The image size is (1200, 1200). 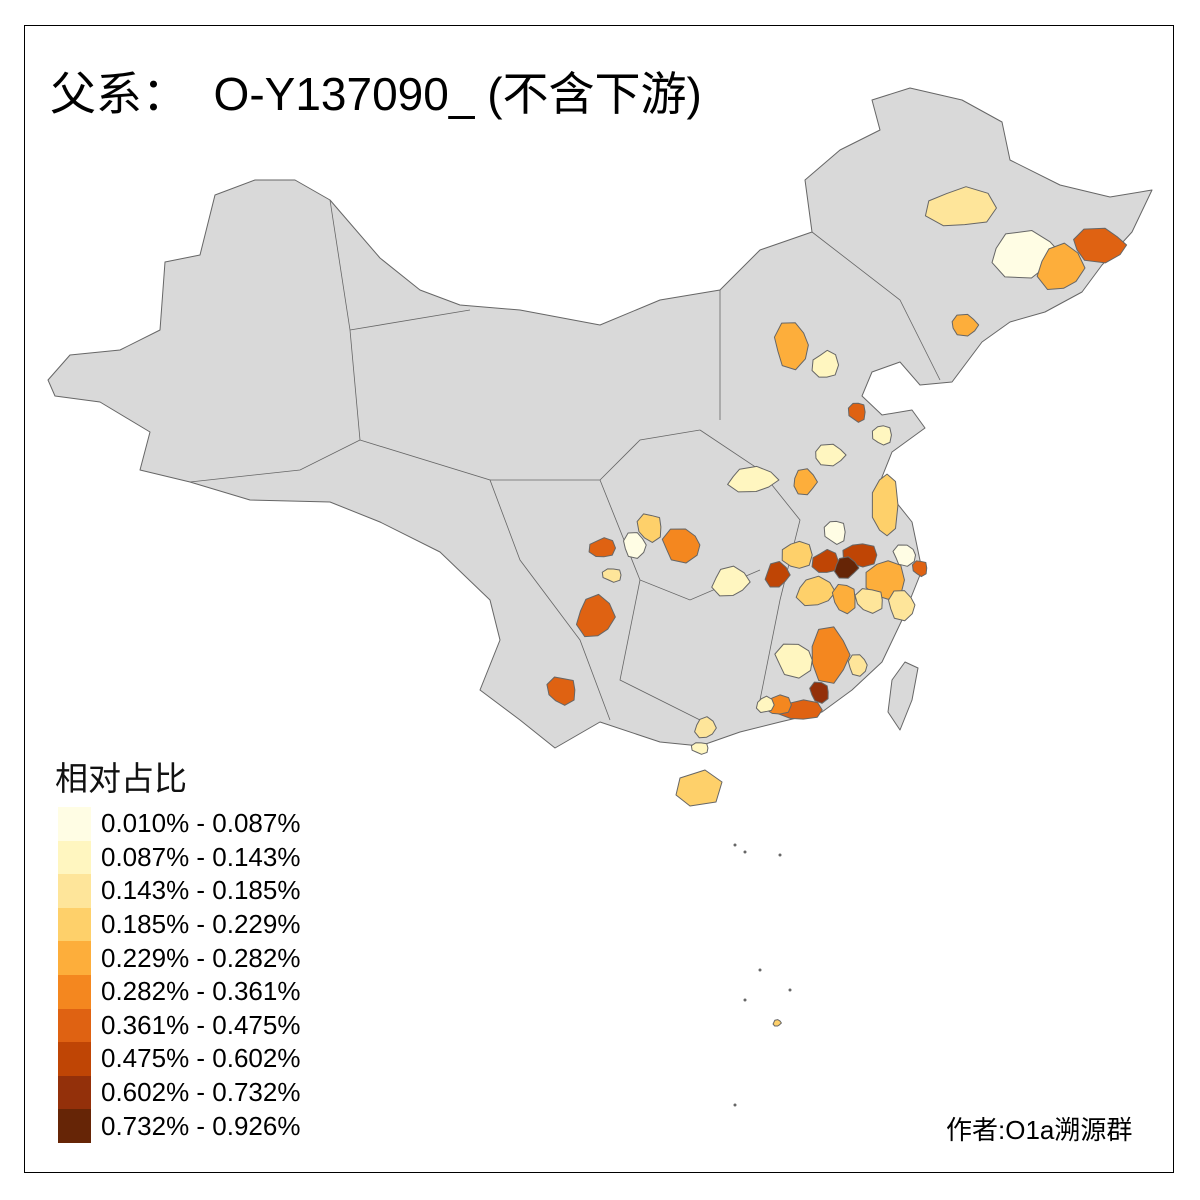 What do you see at coordinates (1039, 1130) in the screenshot?
I see `author-credit: 作者:O1a溯源群` at bounding box center [1039, 1130].